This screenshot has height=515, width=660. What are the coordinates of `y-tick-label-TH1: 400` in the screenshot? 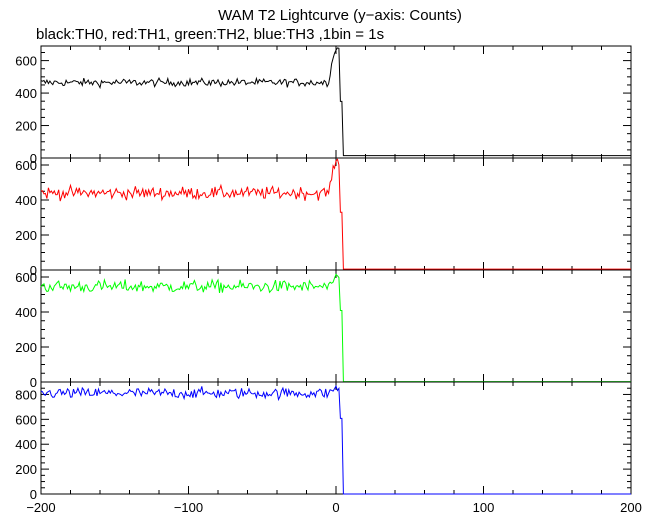 It's located at (26, 200).